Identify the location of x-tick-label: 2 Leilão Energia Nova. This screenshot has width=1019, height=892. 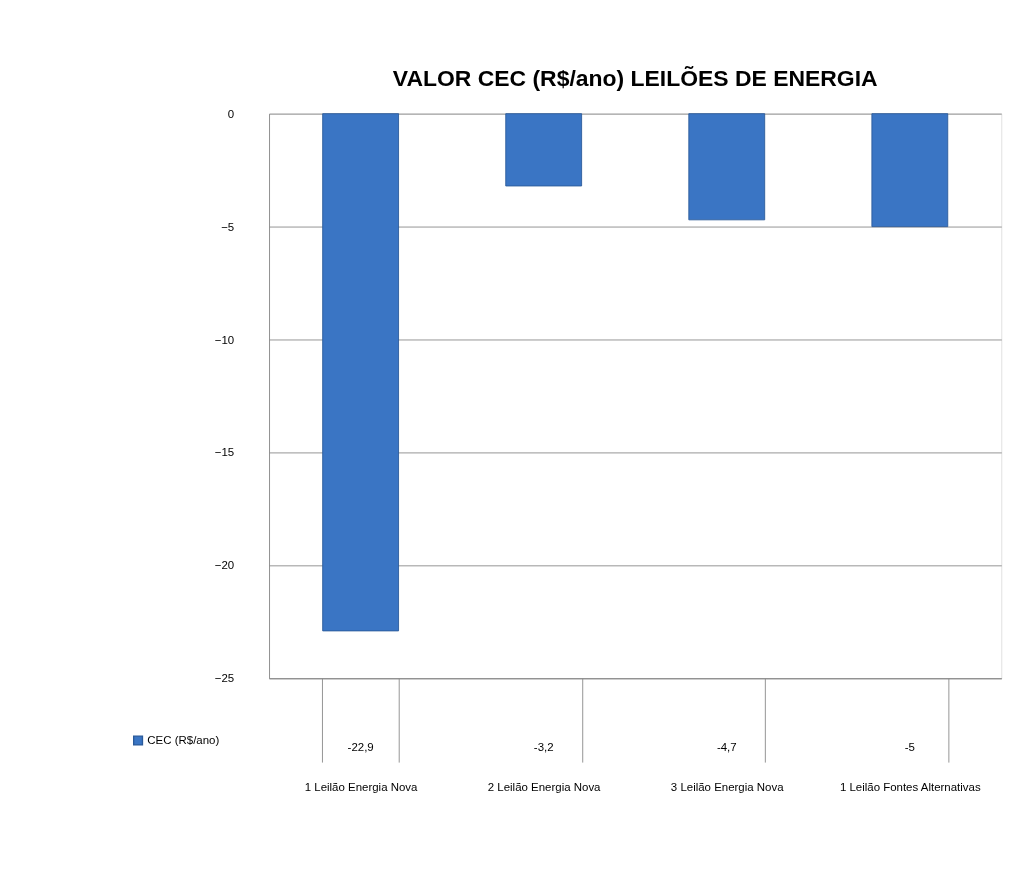
(544, 786).